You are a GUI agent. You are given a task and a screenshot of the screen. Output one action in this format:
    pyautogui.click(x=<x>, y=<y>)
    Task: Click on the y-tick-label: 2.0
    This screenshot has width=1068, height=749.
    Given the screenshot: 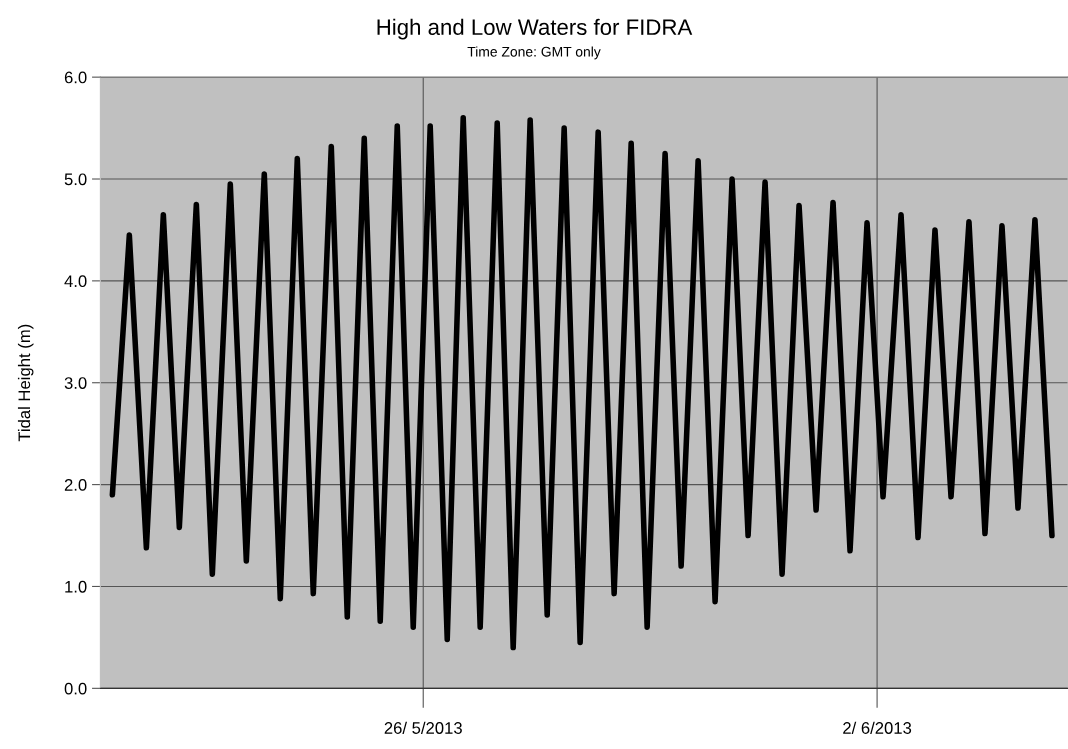 What is the action you would take?
    pyautogui.click(x=75, y=485)
    